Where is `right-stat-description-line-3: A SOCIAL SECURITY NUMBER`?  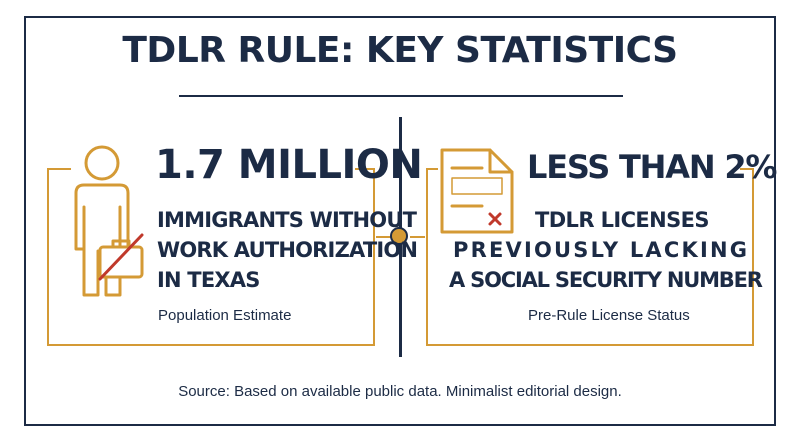 right-stat-description-line-3: A SOCIAL SECURITY NUMBER is located at coordinates (606, 280).